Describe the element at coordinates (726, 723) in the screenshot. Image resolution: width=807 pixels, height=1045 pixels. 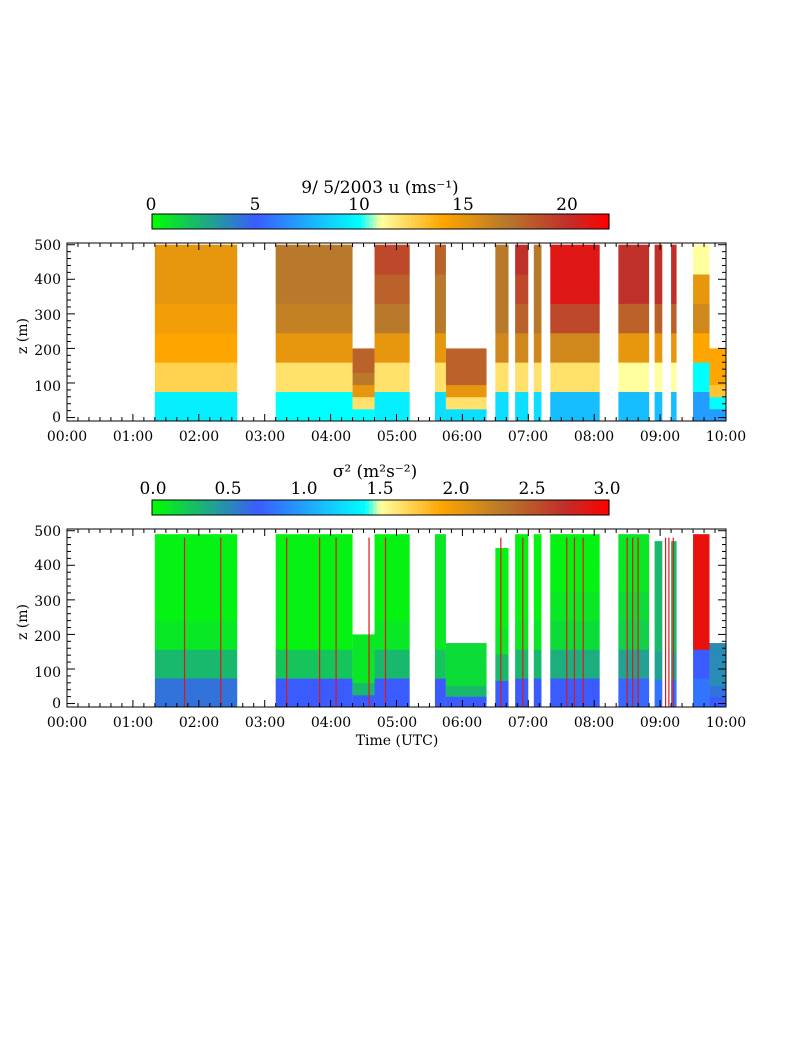
I see `plot-sigma2-xtick-10: 10:00` at that location.